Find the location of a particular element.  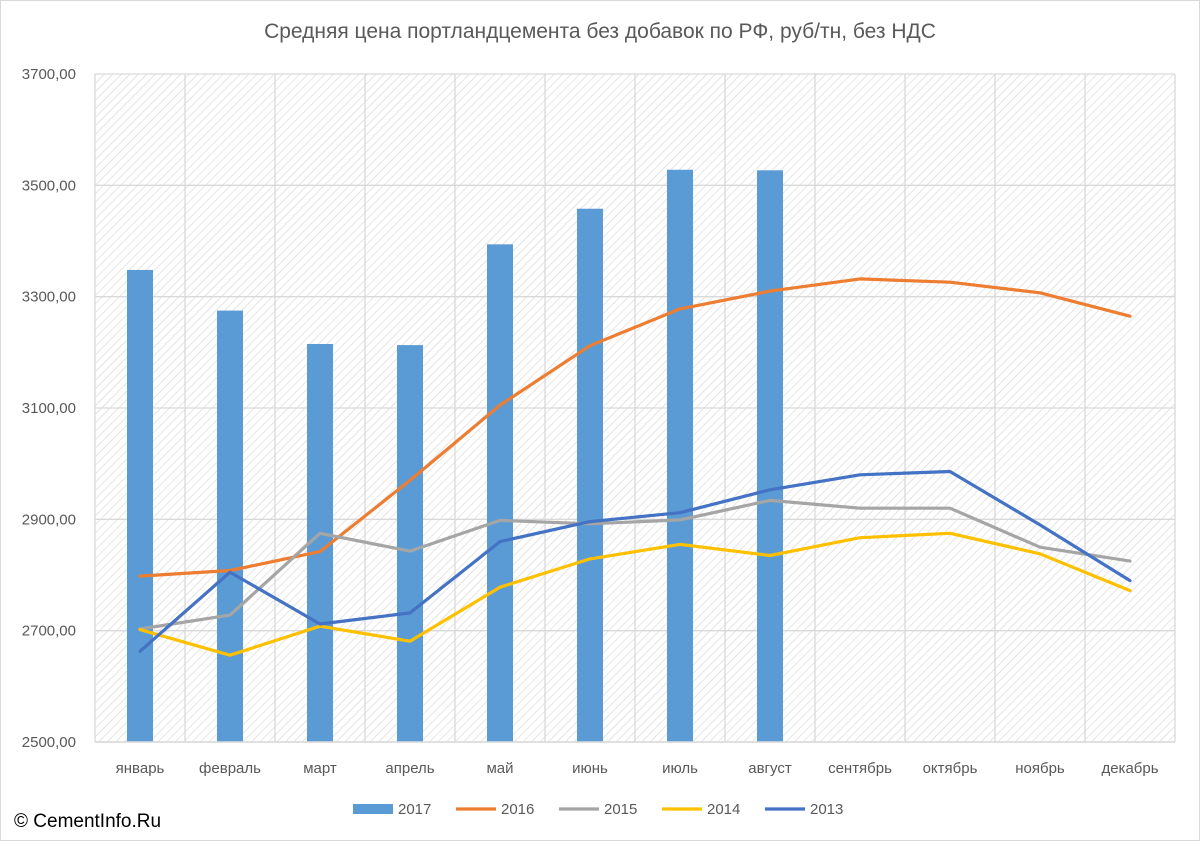

x-tick-label: декабрь is located at coordinates (1129, 768).